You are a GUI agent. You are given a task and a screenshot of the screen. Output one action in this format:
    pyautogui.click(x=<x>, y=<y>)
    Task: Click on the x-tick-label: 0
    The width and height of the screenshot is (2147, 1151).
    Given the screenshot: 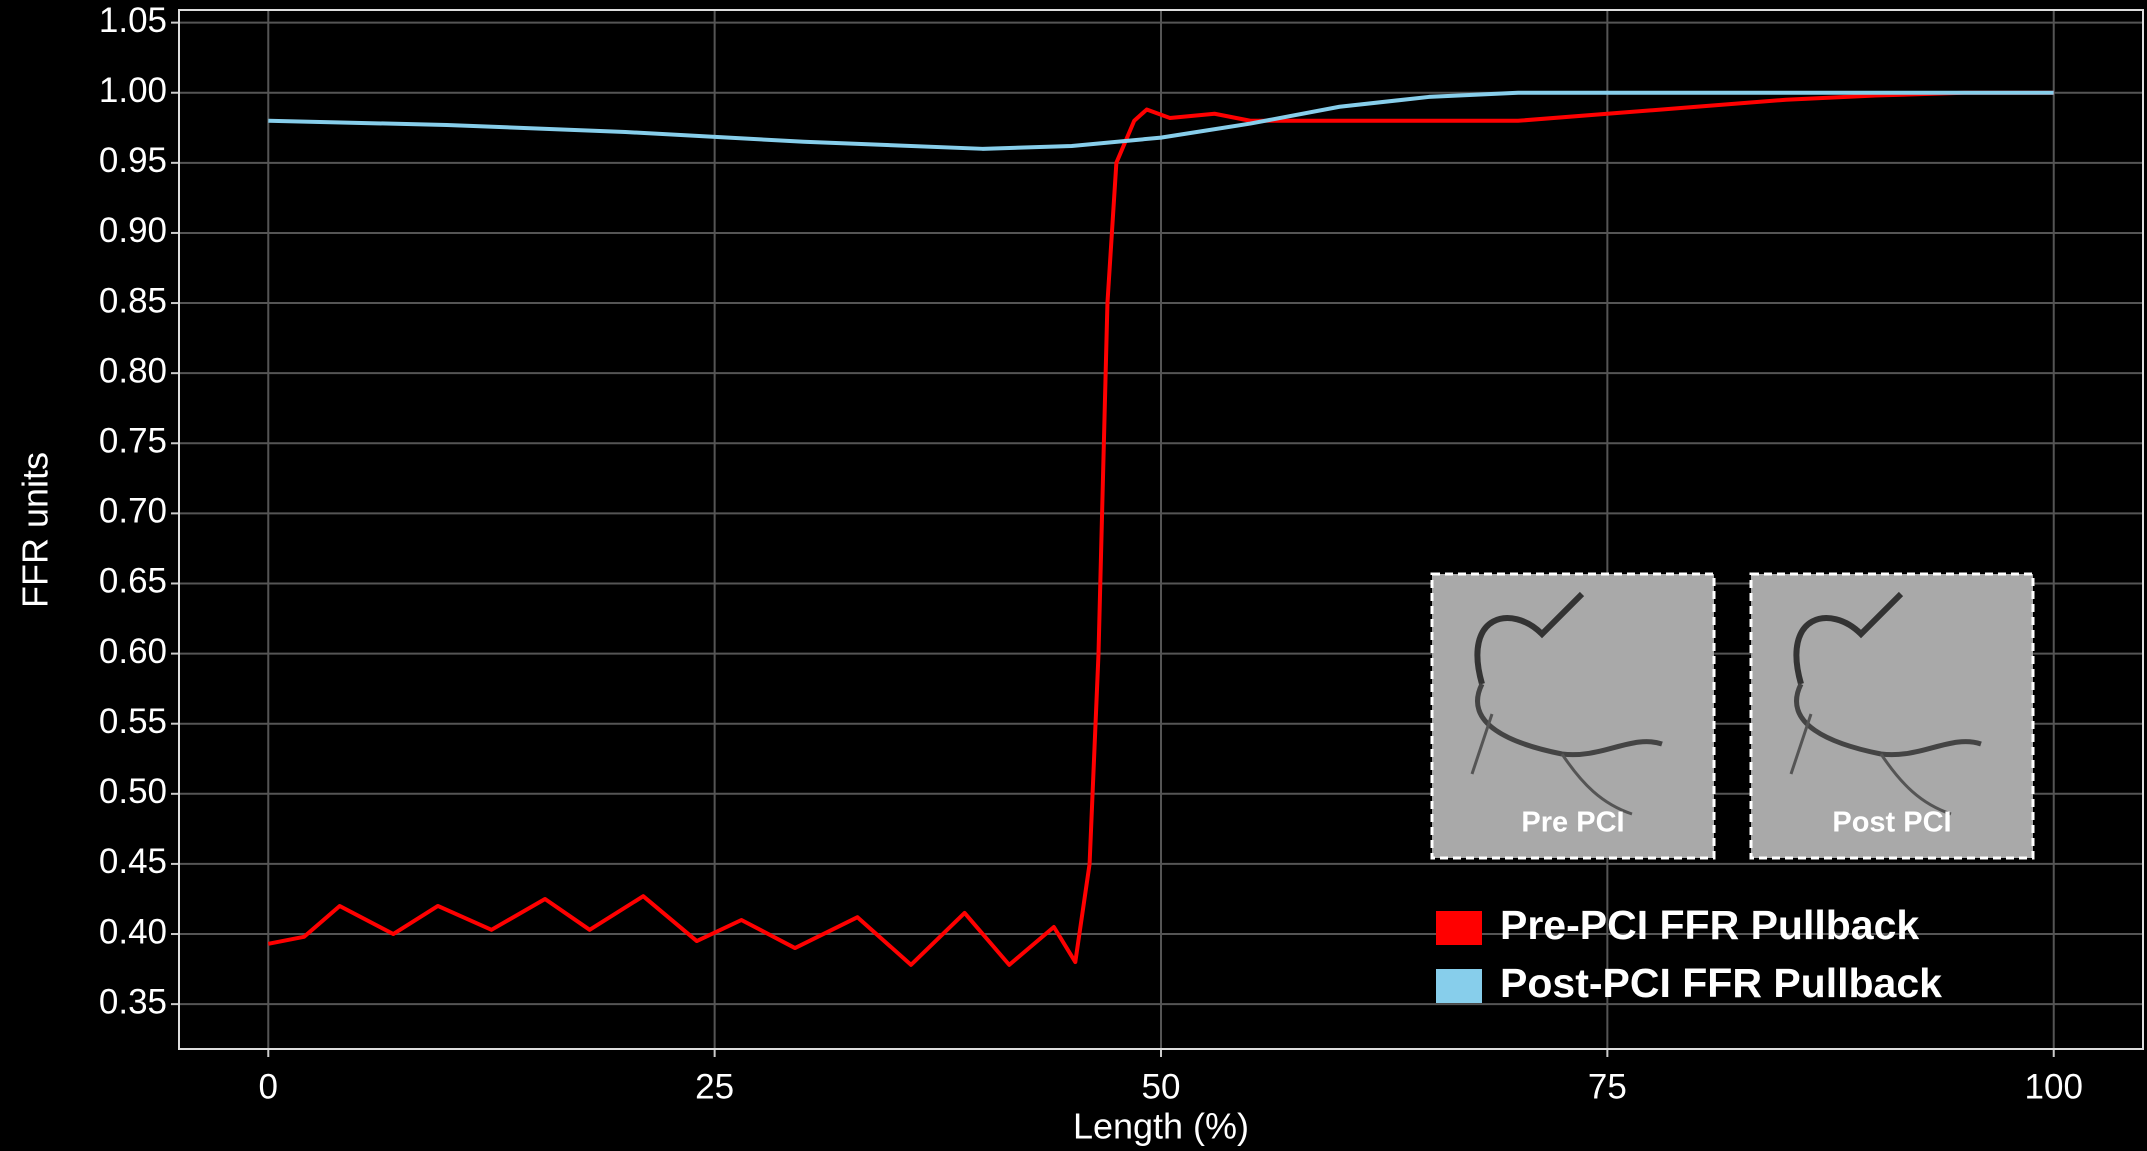 What is the action you would take?
    pyautogui.click(x=268, y=1086)
    